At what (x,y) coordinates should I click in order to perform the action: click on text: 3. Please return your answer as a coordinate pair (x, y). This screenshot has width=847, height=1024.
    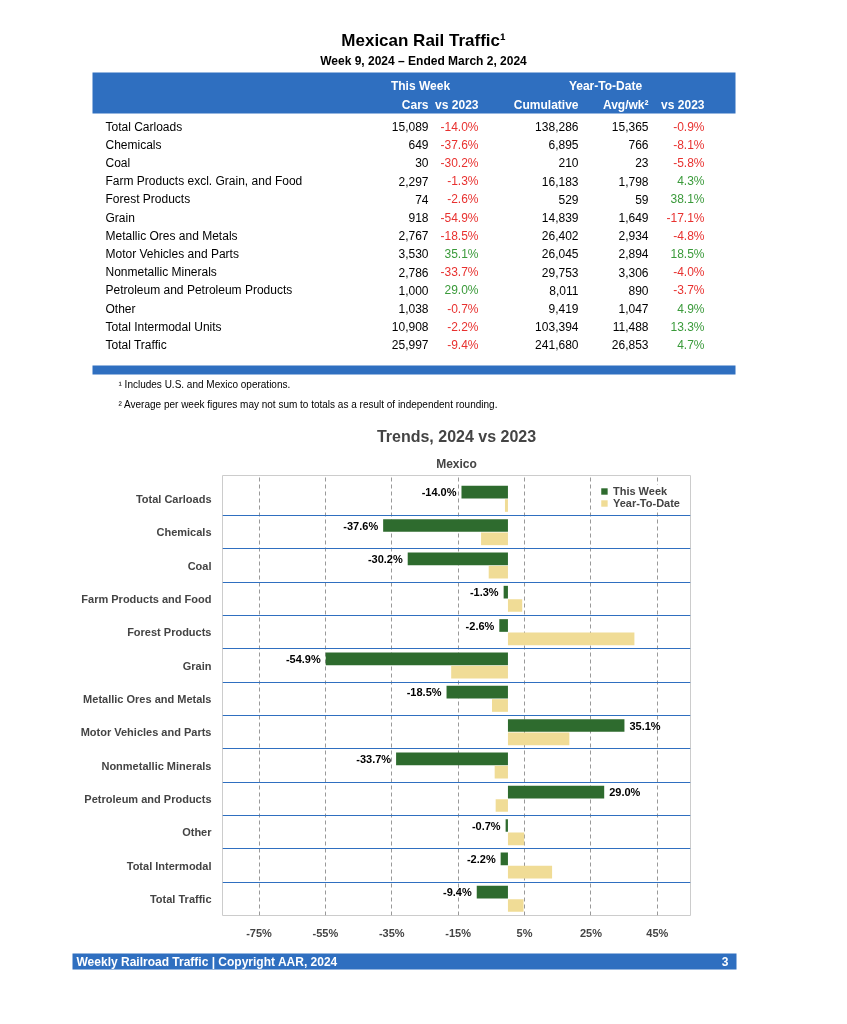
    Looking at the image, I should click on (725, 962).